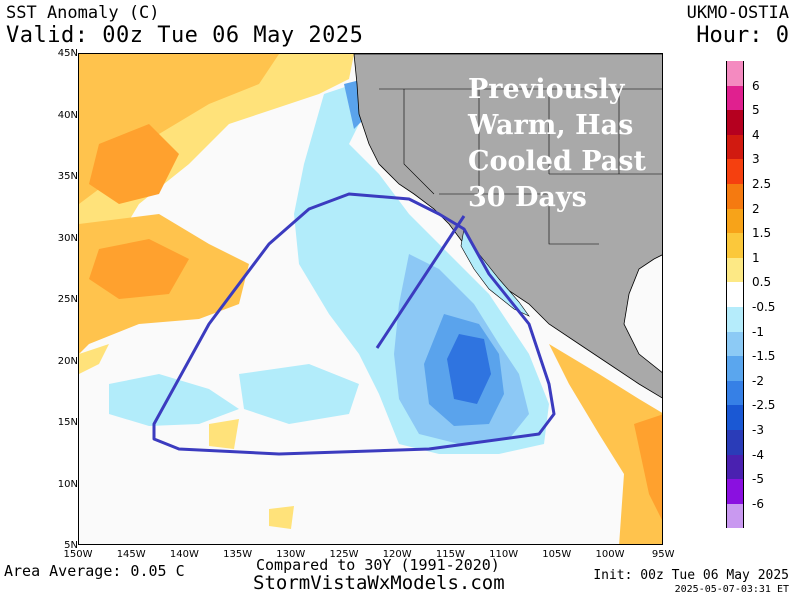  What do you see at coordinates (94, 571) in the screenshot?
I see `area-average: Area Average: 0.05 C` at bounding box center [94, 571].